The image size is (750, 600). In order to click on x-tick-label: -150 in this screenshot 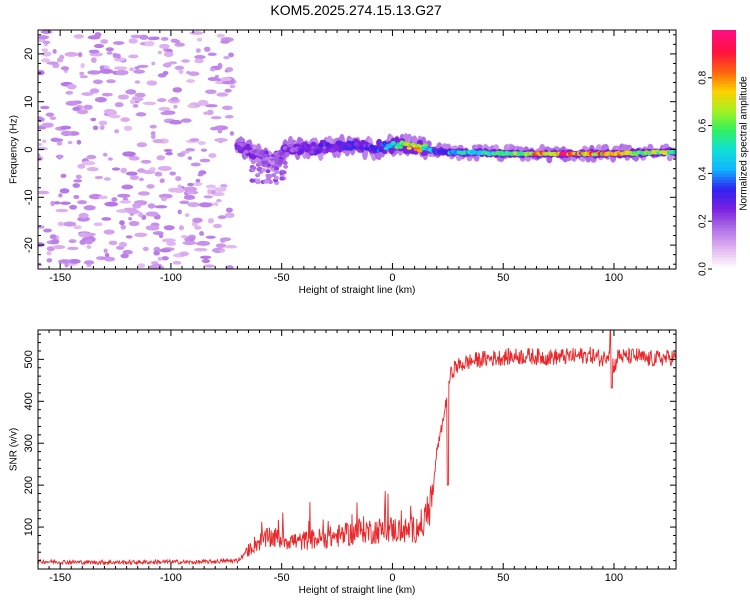, I will do `click(60, 578)`.